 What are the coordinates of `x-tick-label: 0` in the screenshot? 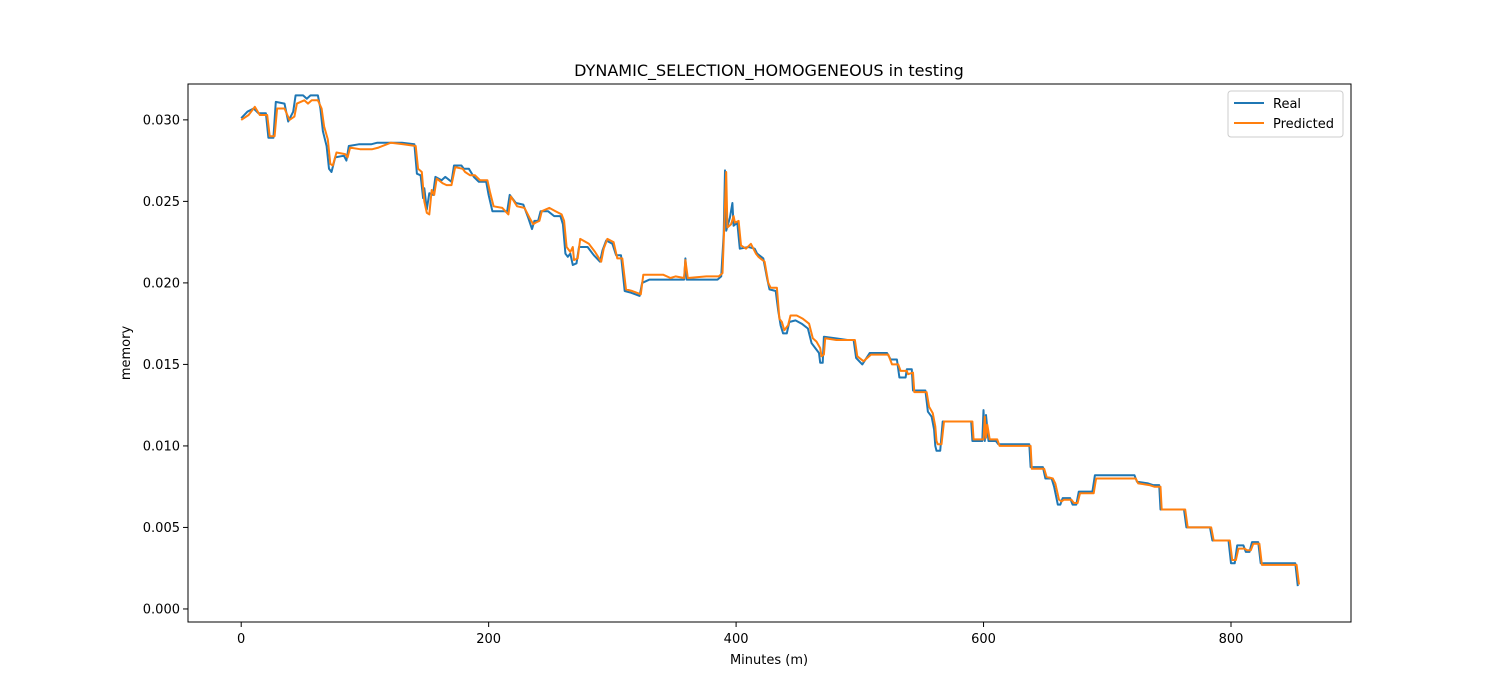 It's located at (241, 639).